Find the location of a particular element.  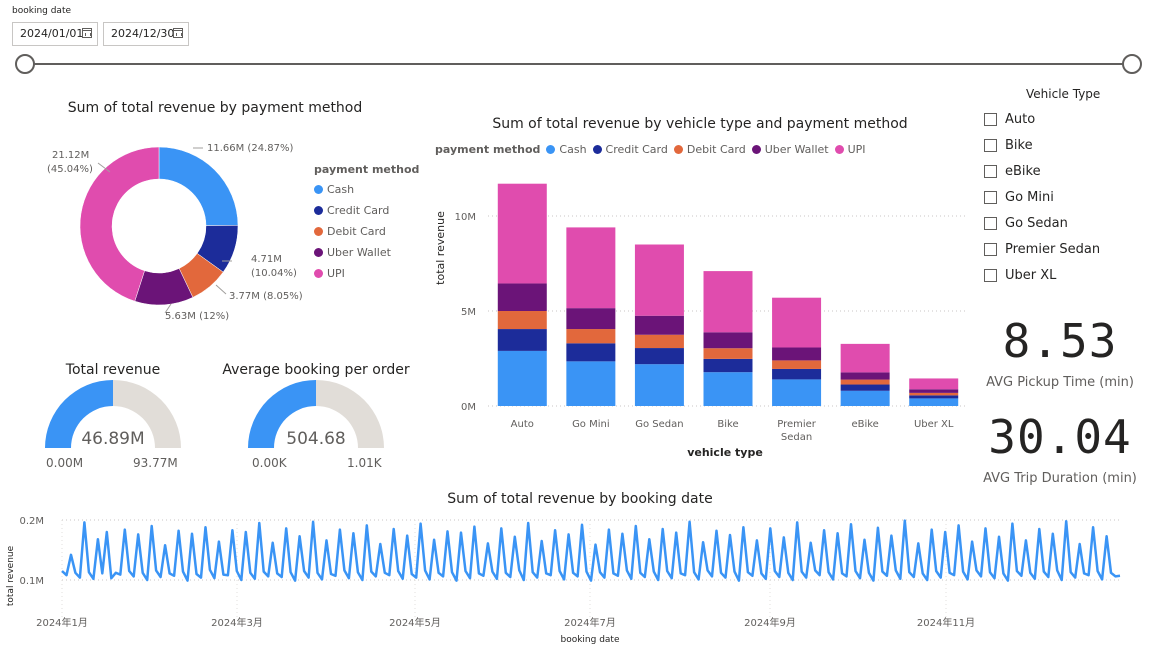

gauge-fill is located at coordinates (282, 414).